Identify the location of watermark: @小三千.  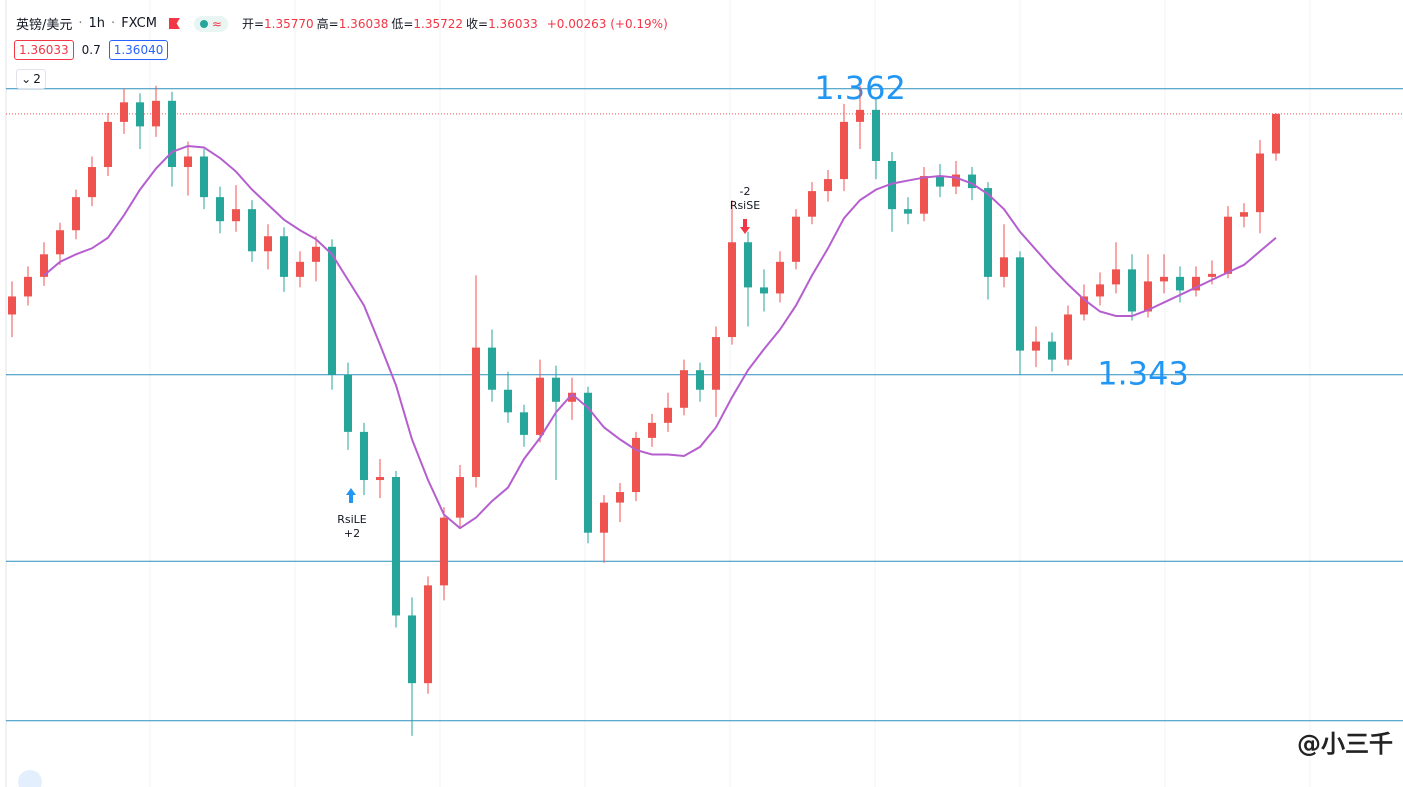
(1345, 744).